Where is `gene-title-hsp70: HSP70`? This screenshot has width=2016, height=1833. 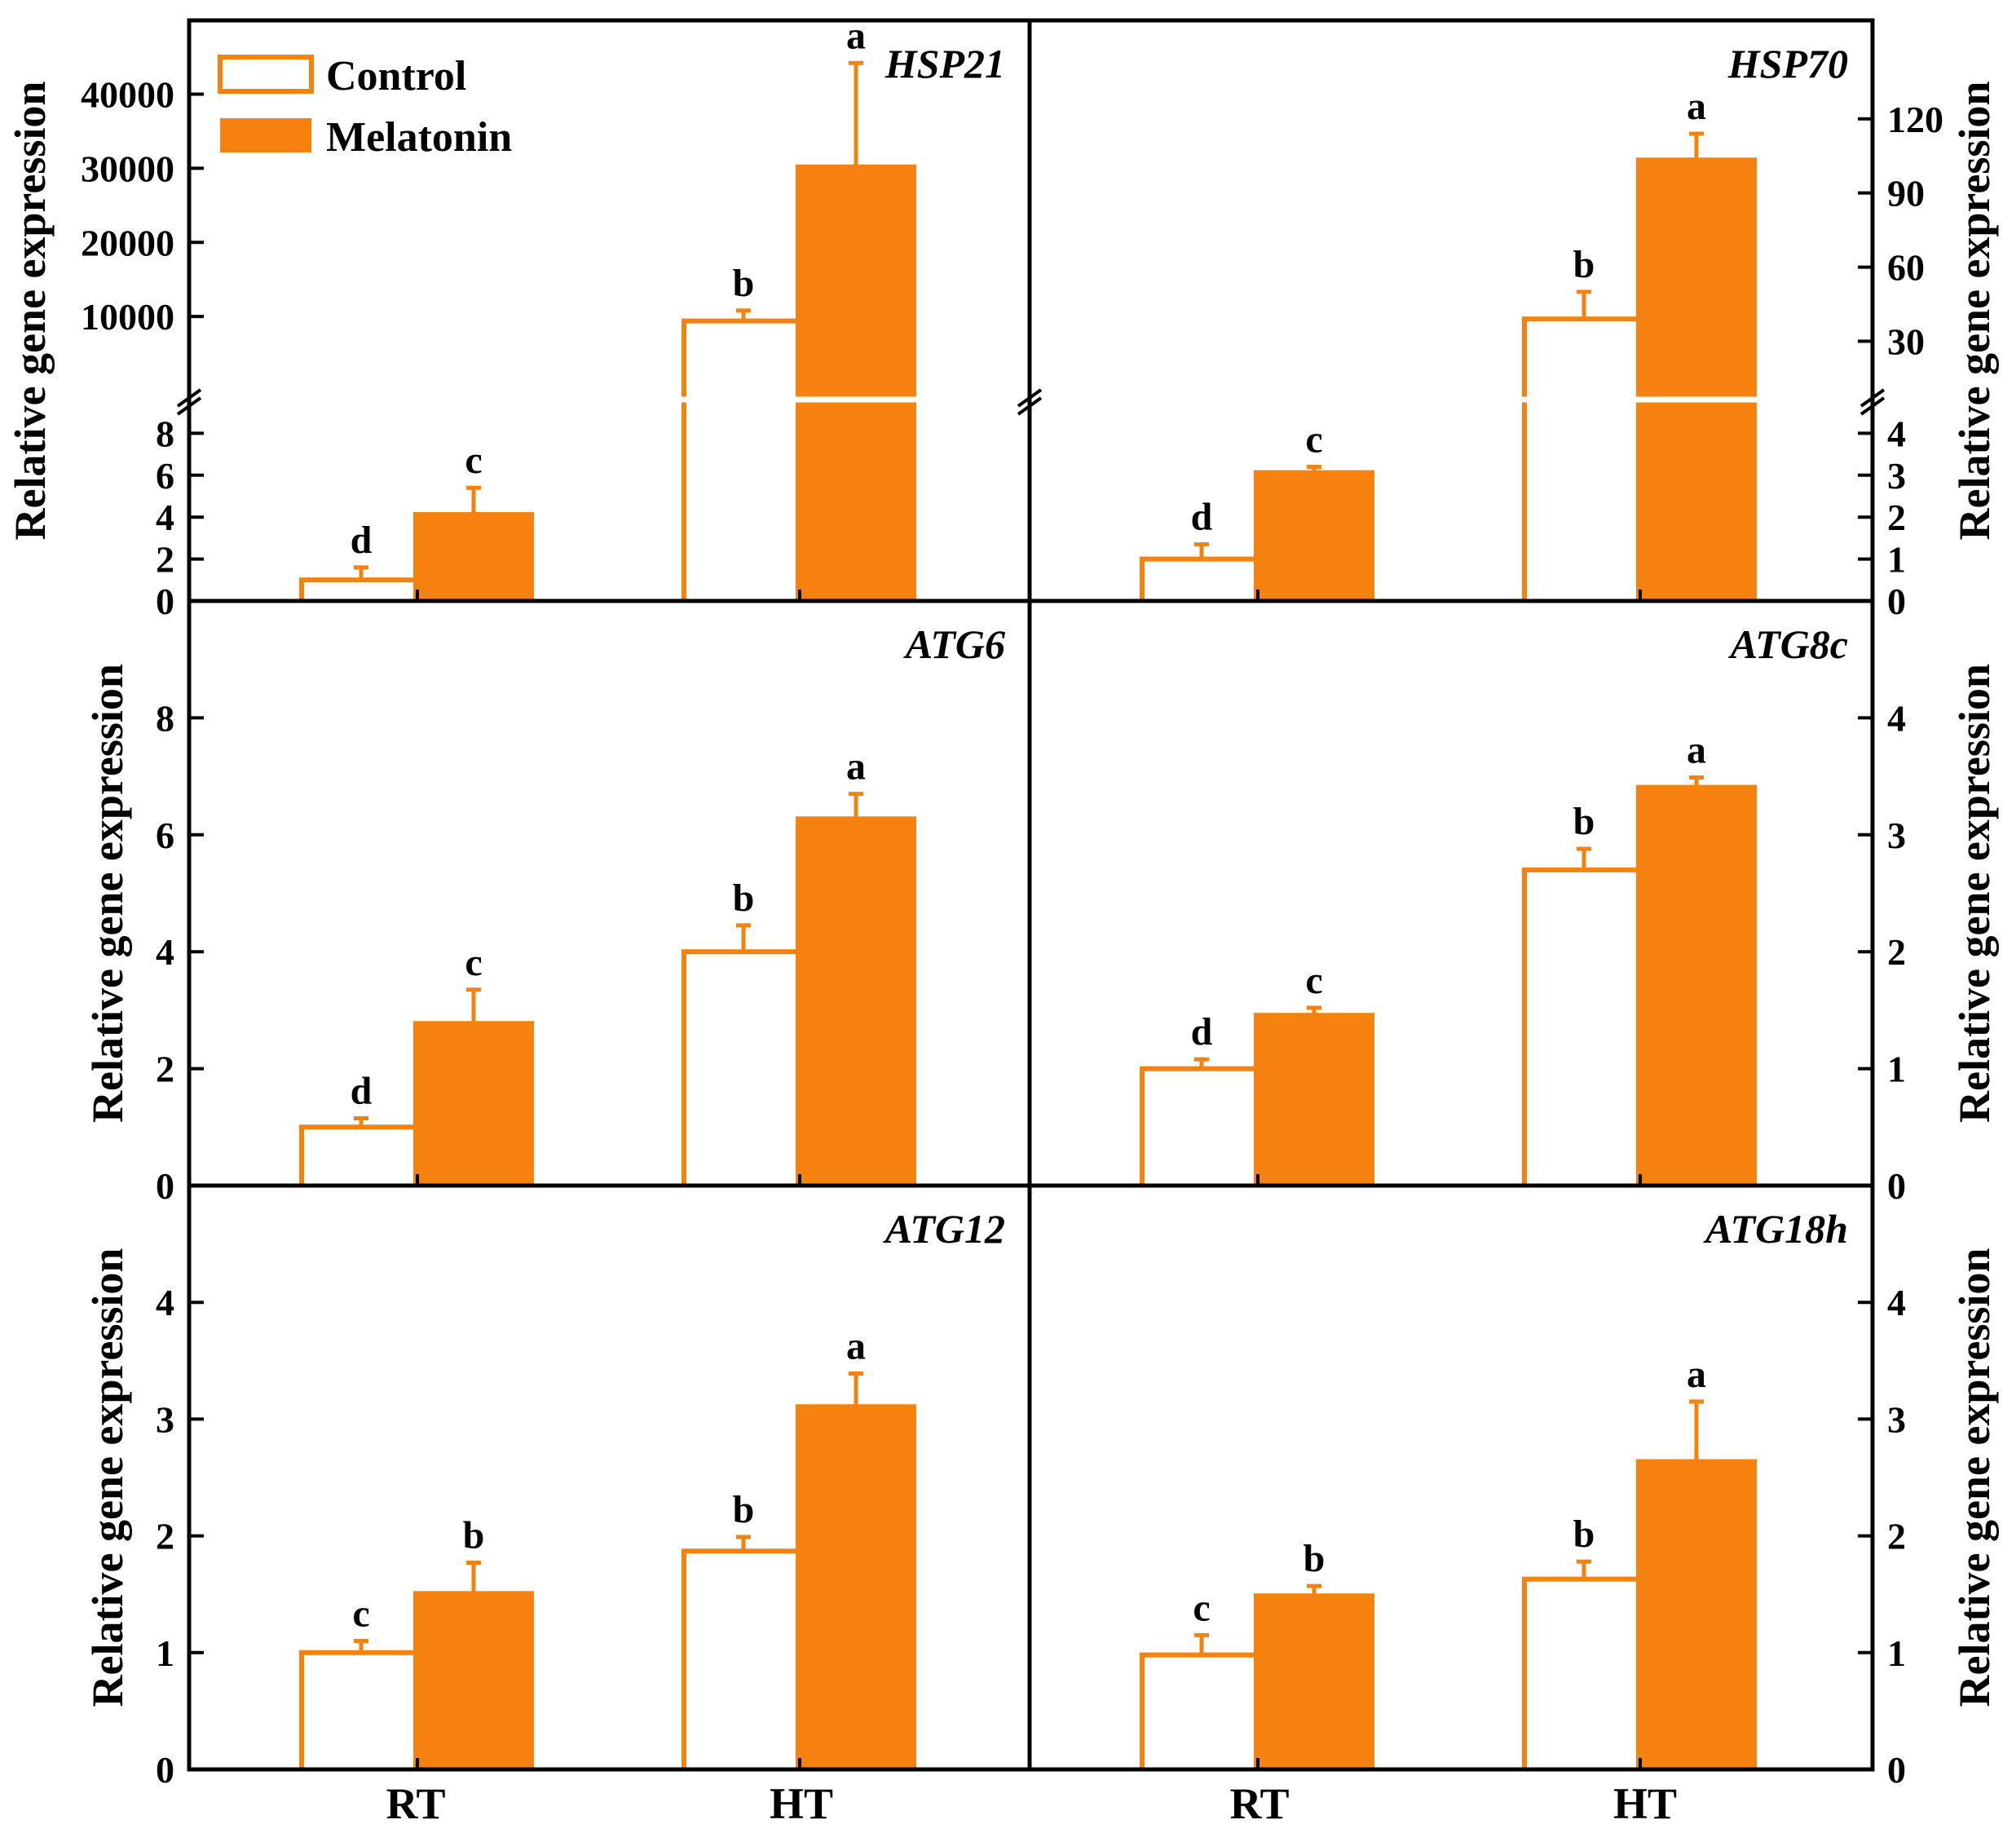 gene-title-hsp70: HSP70 is located at coordinates (1787, 63).